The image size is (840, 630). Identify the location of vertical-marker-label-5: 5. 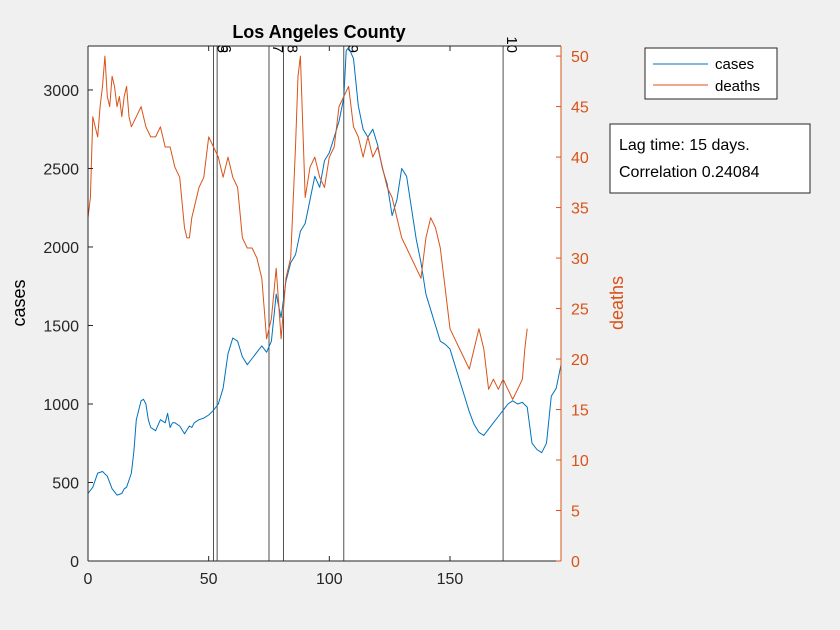
(221, 49).